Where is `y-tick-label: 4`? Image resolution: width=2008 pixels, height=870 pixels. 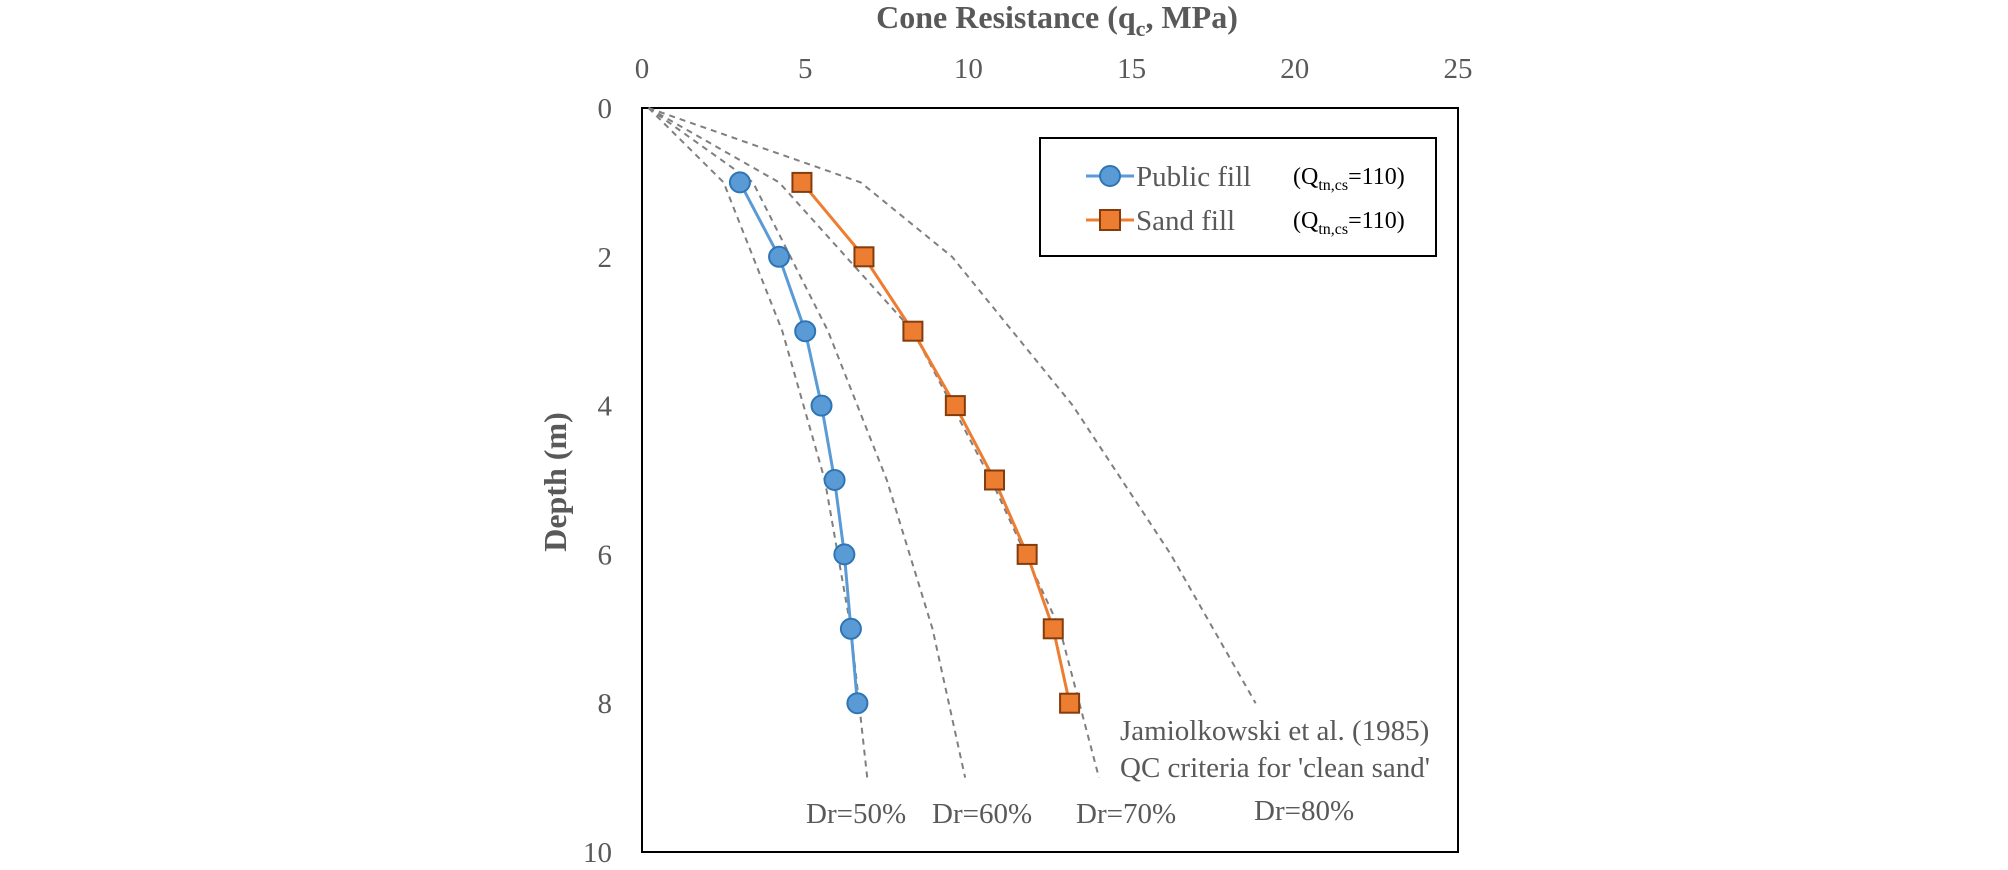
y-tick-label: 4 is located at coordinates (605, 407).